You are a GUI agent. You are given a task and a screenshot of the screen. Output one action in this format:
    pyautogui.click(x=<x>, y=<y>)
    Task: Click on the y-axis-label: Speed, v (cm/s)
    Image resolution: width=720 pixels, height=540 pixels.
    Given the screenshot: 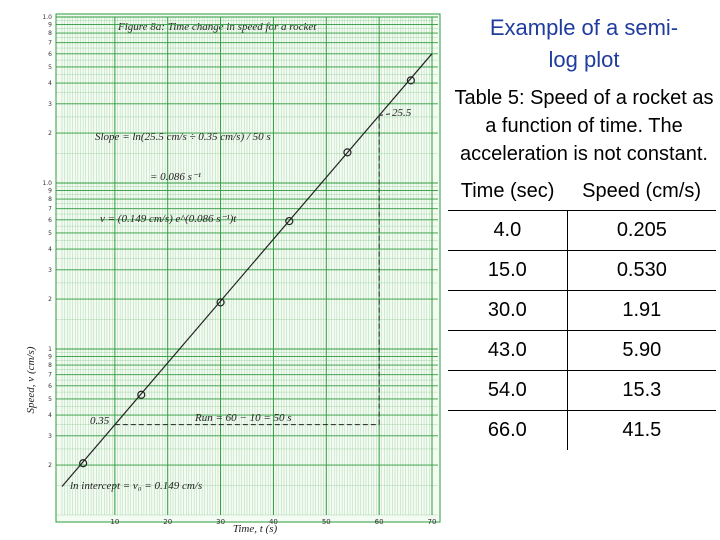 What is the action you would take?
    pyautogui.click(x=31, y=379)
    